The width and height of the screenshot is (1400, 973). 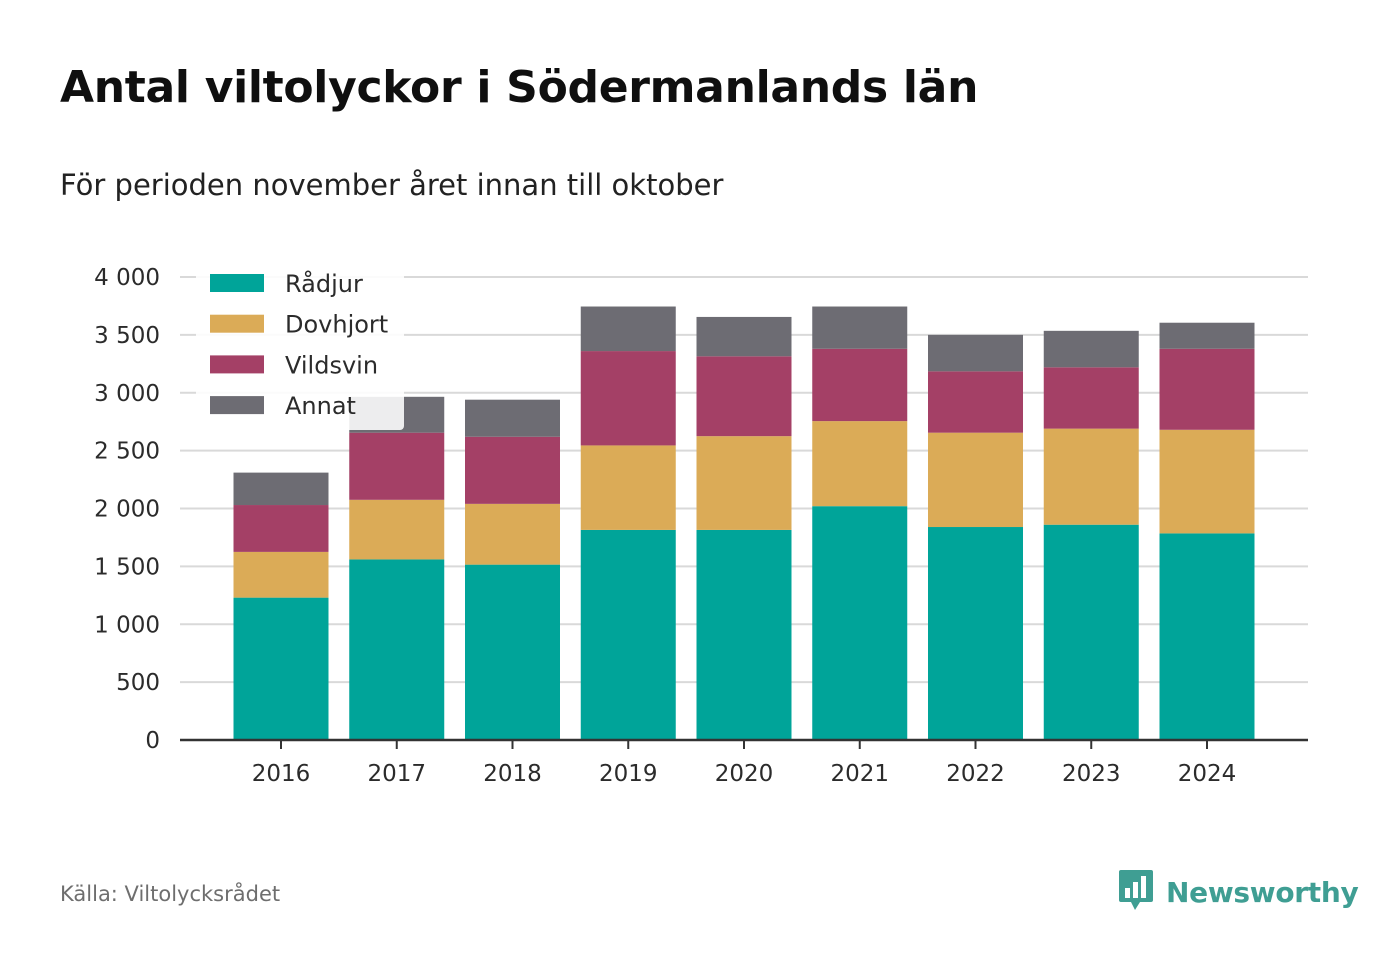 What do you see at coordinates (396, 774) in the screenshot?
I see `x-tick-label: 2017` at bounding box center [396, 774].